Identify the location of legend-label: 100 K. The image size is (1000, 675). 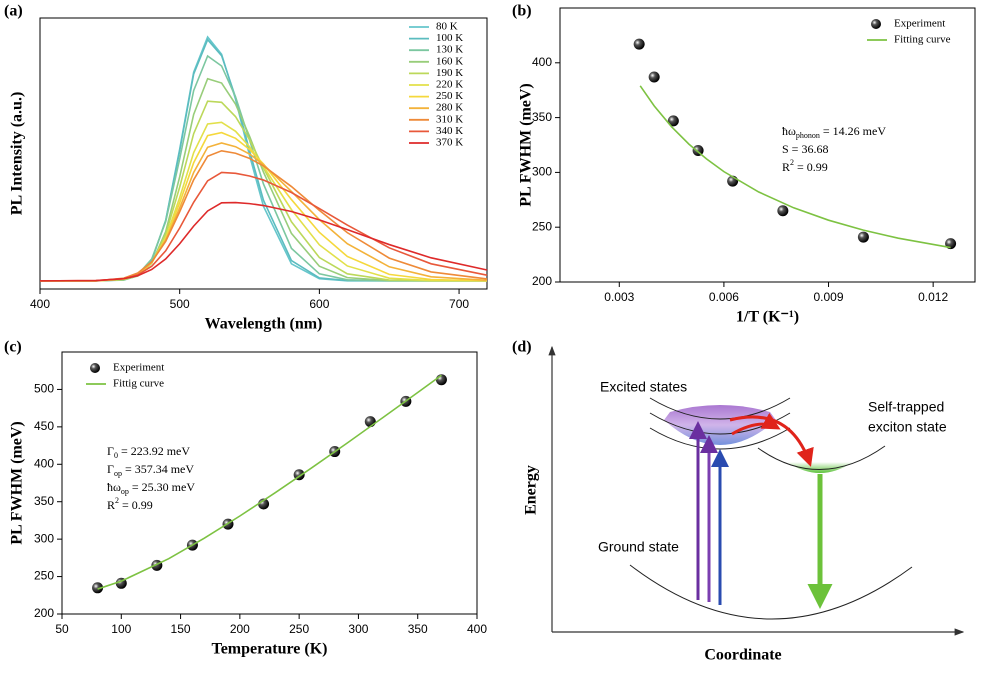
(449, 38).